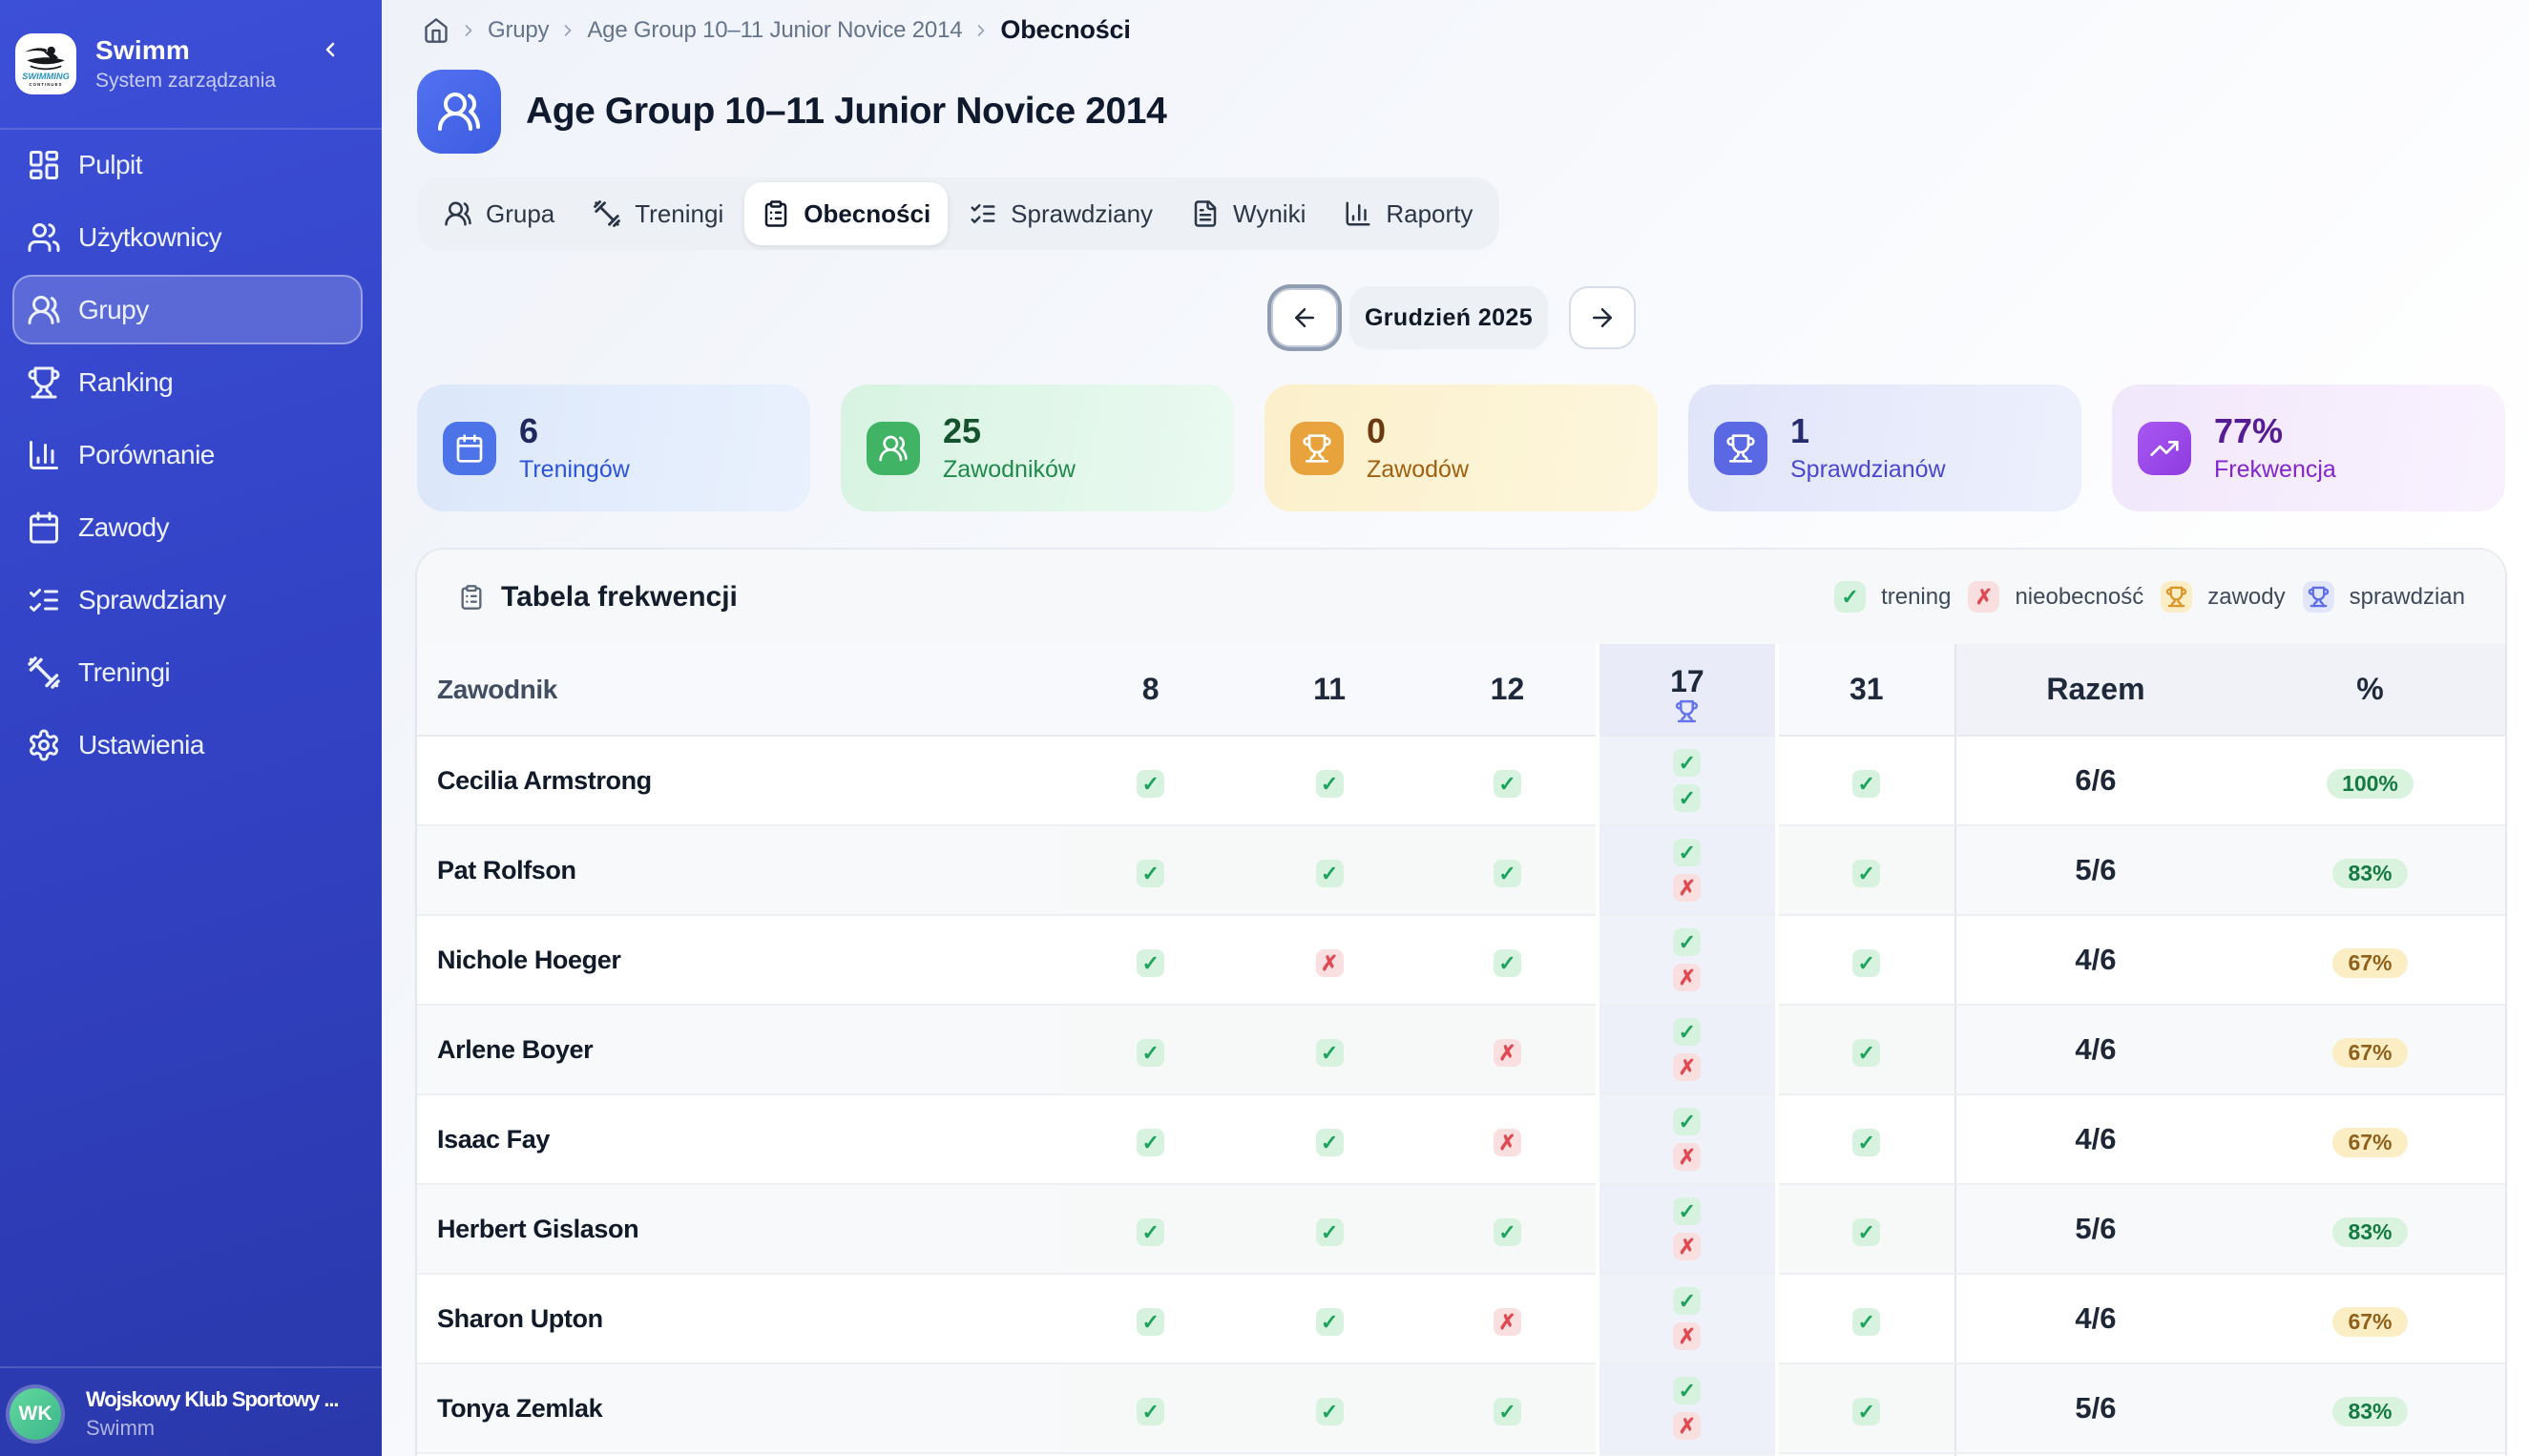 The image size is (2529, 1456). Describe the element at coordinates (46, 84) in the screenshot. I see `svg-text: CONTINUES` at that location.